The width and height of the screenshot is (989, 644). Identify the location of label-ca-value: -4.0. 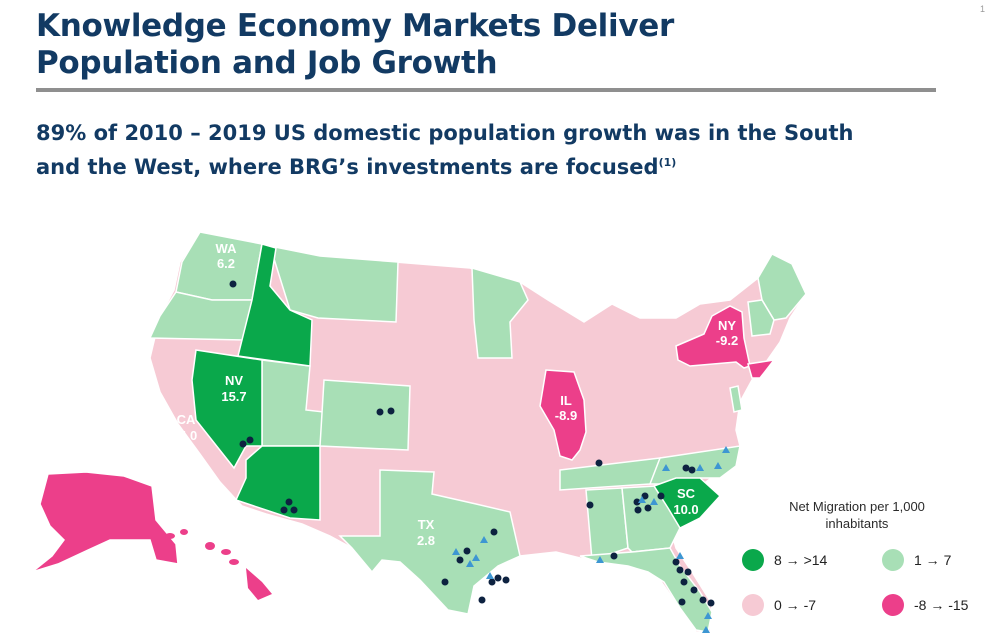
(186, 435).